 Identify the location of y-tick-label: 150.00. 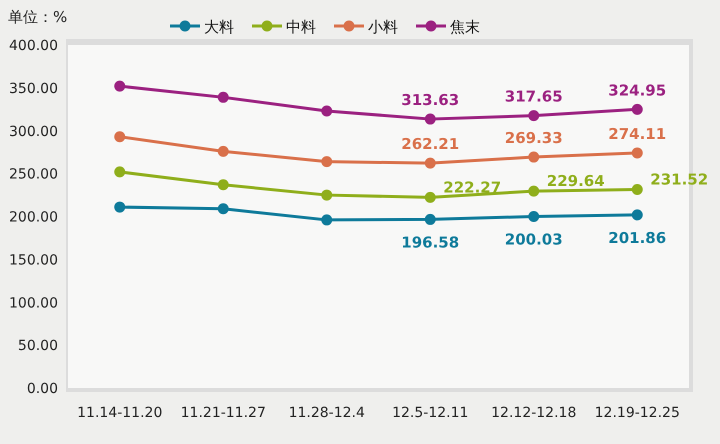
(33, 260).